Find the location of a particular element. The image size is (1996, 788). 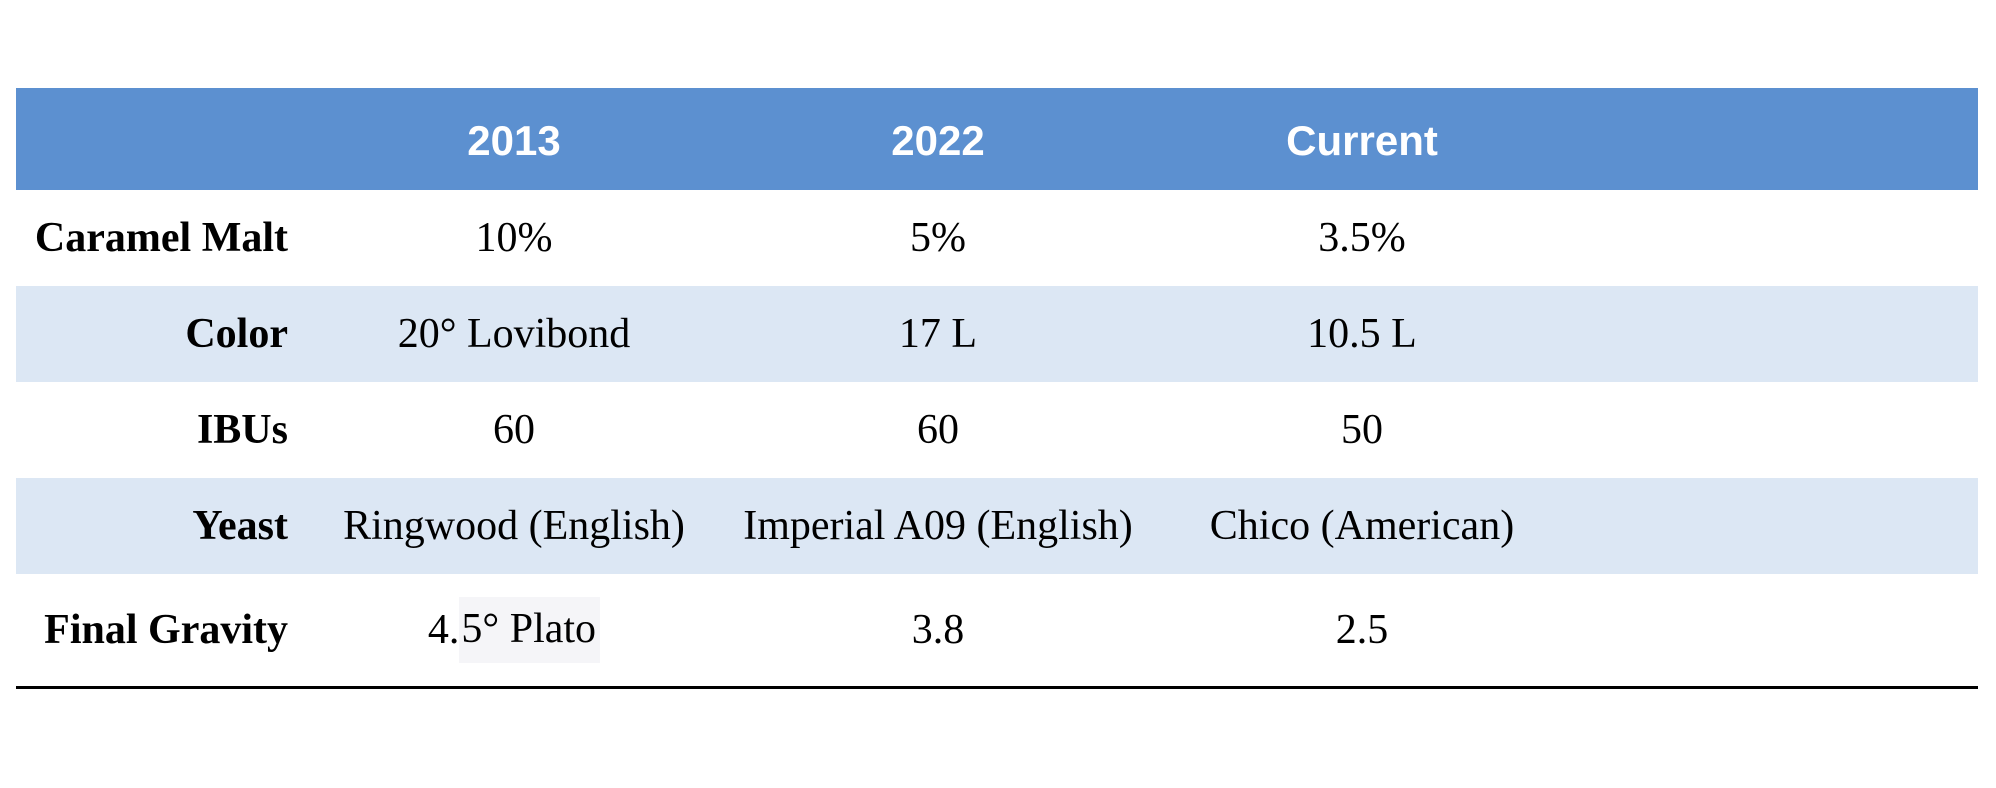

table-row-color: Color 20° Lovibond 17 L 10.5 L is located at coordinates (997, 334).